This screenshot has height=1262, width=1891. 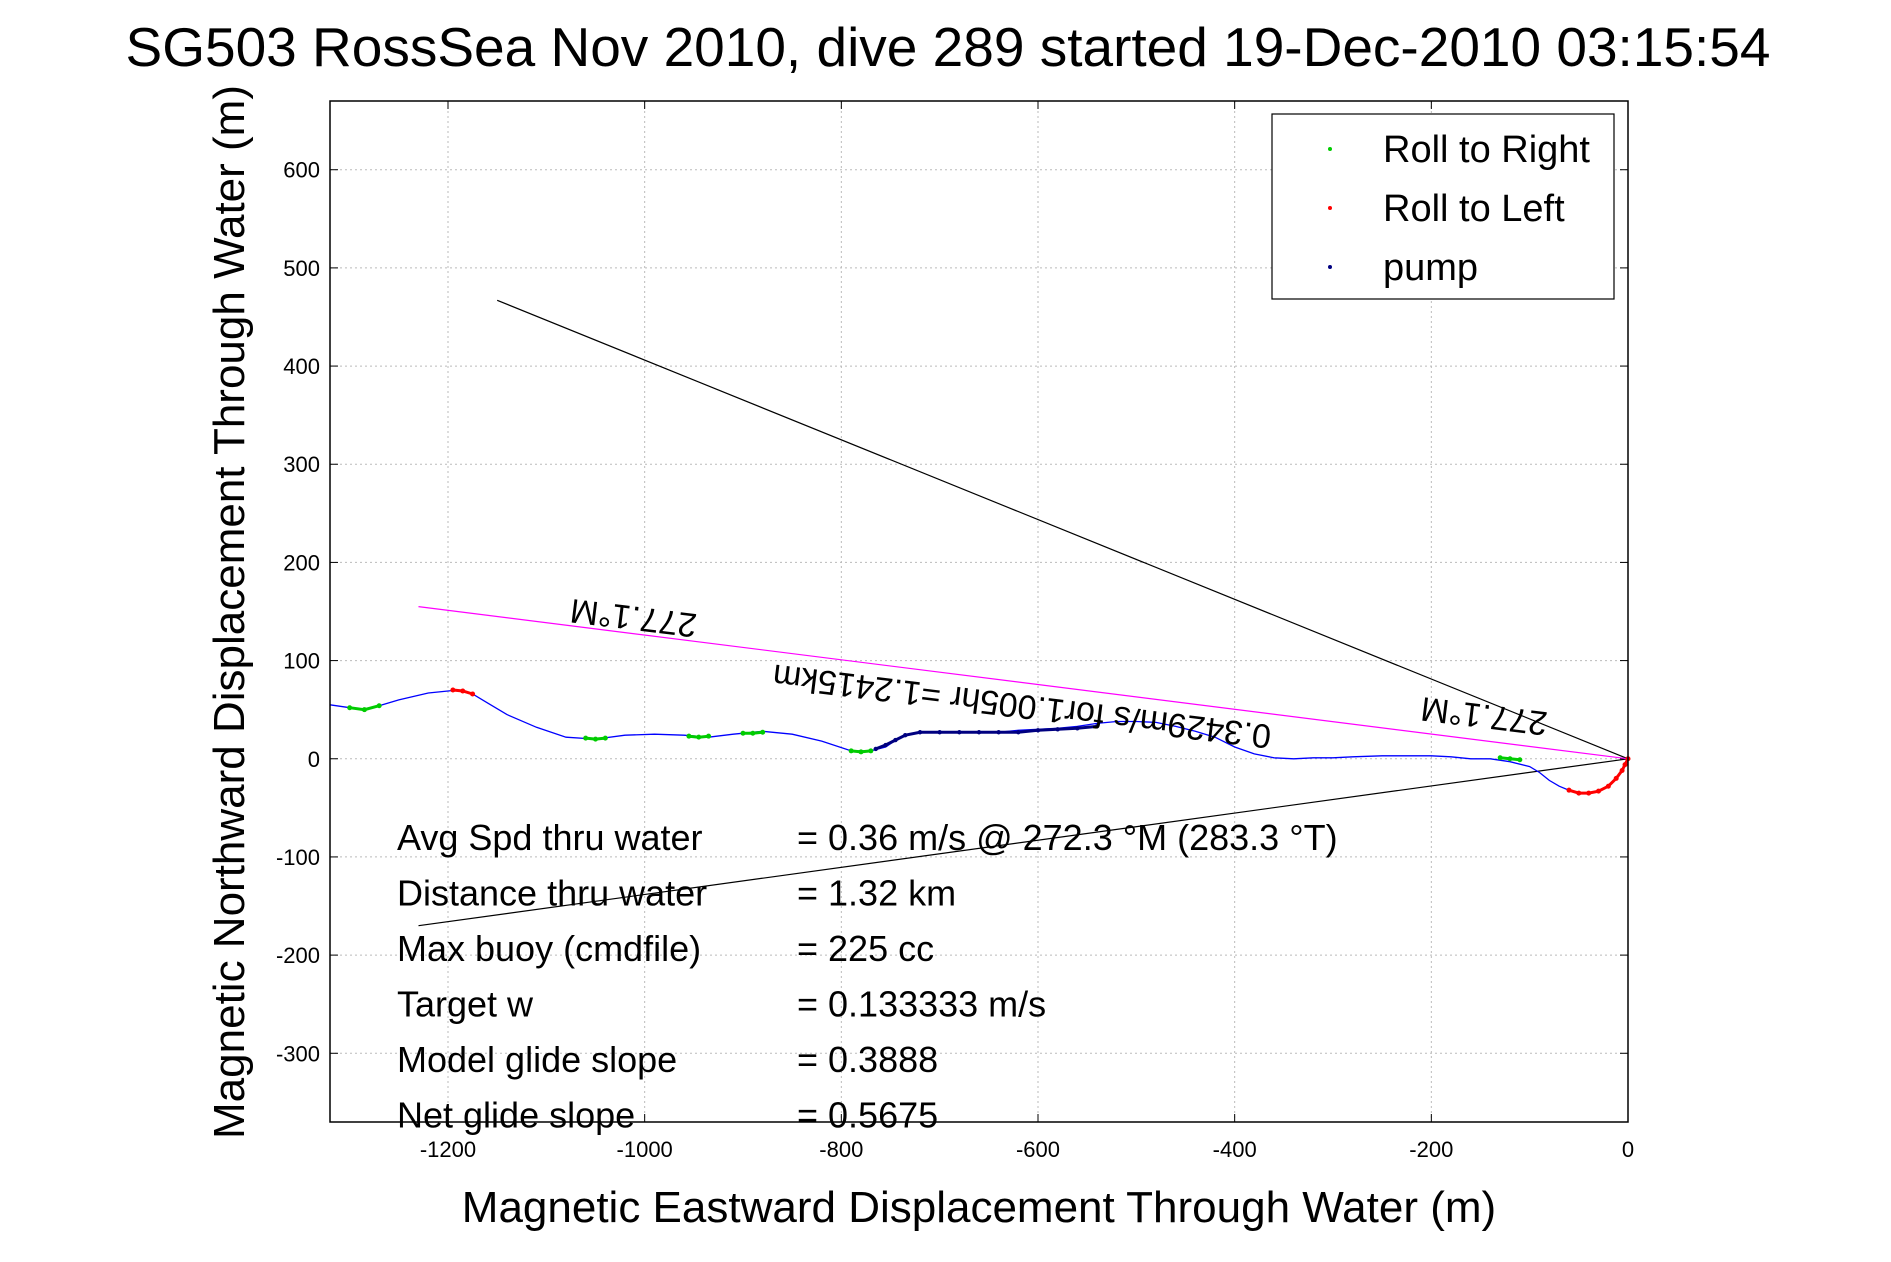 I want to click on y-tick-label: 200, so click(x=301, y=562).